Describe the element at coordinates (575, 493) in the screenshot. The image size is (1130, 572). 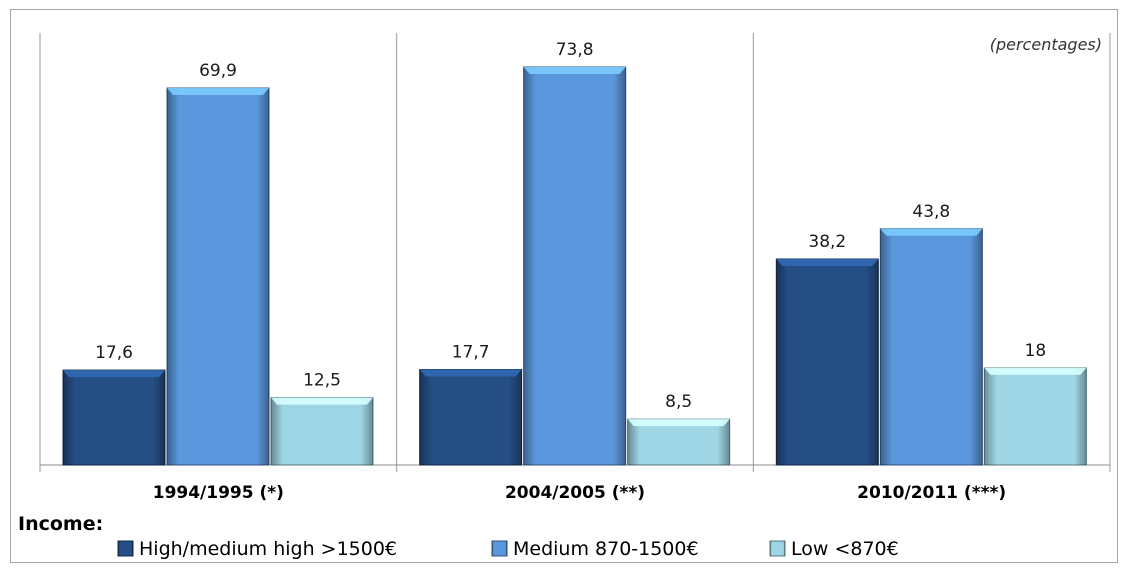
I see `category-label: 2004/2005 (**)` at that location.